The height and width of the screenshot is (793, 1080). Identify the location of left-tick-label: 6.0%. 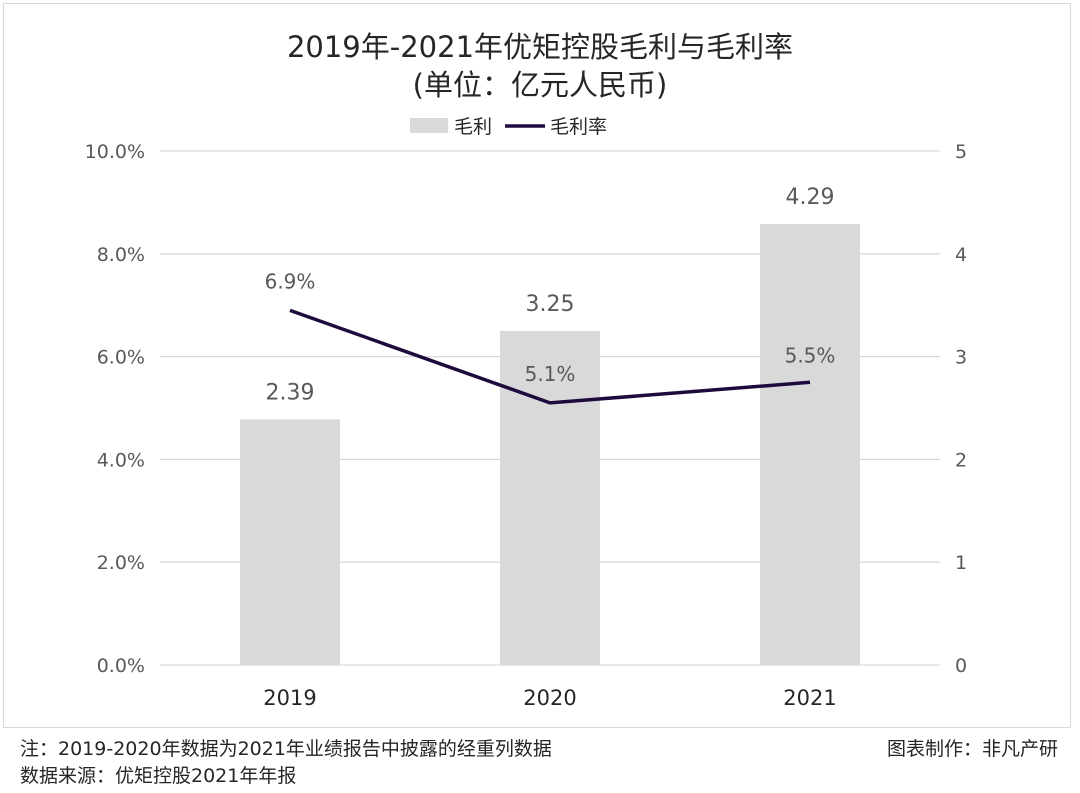
(121, 358).